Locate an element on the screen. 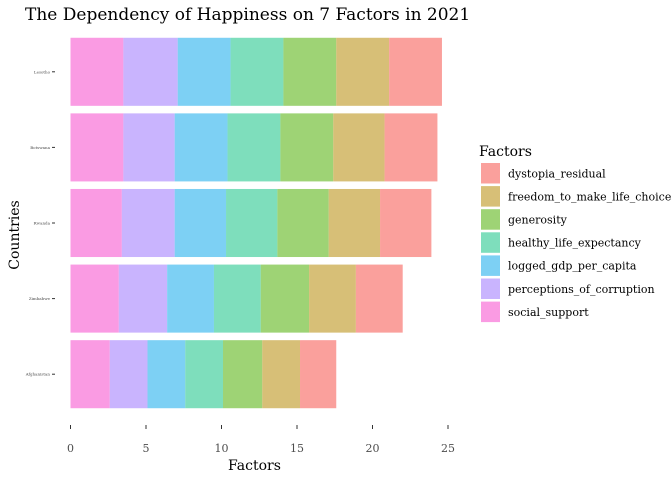 This screenshot has height=480, width=672. legend-key-perceptions-of-corruption is located at coordinates (490, 288).